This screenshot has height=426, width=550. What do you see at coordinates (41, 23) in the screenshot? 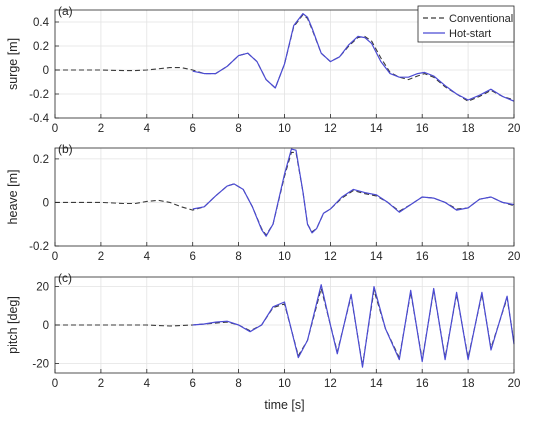
I see `y-tick-label: 0.4` at bounding box center [41, 23].